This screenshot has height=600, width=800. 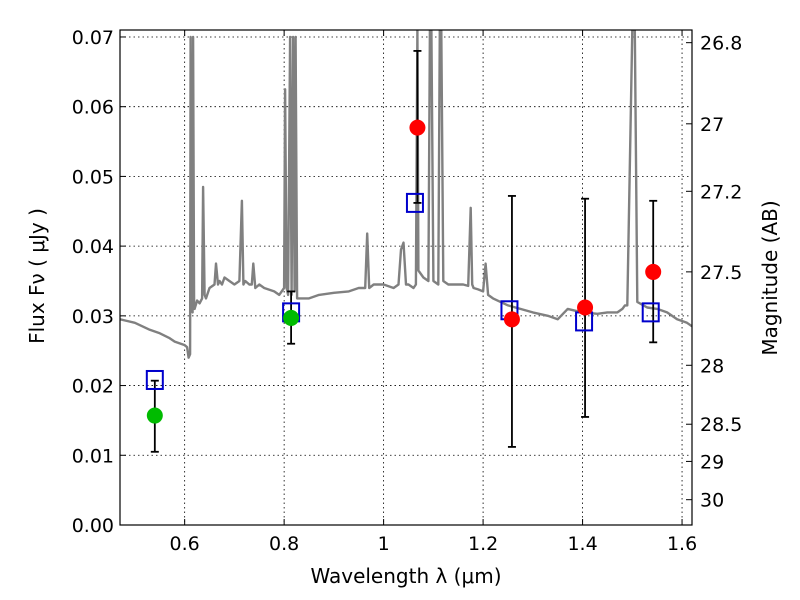 What do you see at coordinates (434, 544) in the screenshot?
I see `x-tick-labels: 0.6 0.8 1 1.2 1.4 1.6` at bounding box center [434, 544].